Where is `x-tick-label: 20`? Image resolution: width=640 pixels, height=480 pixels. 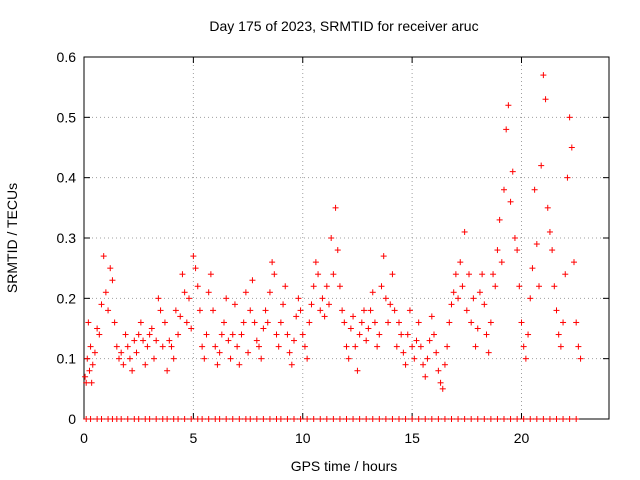
x-tick-label: 20 is located at coordinates (522, 438).